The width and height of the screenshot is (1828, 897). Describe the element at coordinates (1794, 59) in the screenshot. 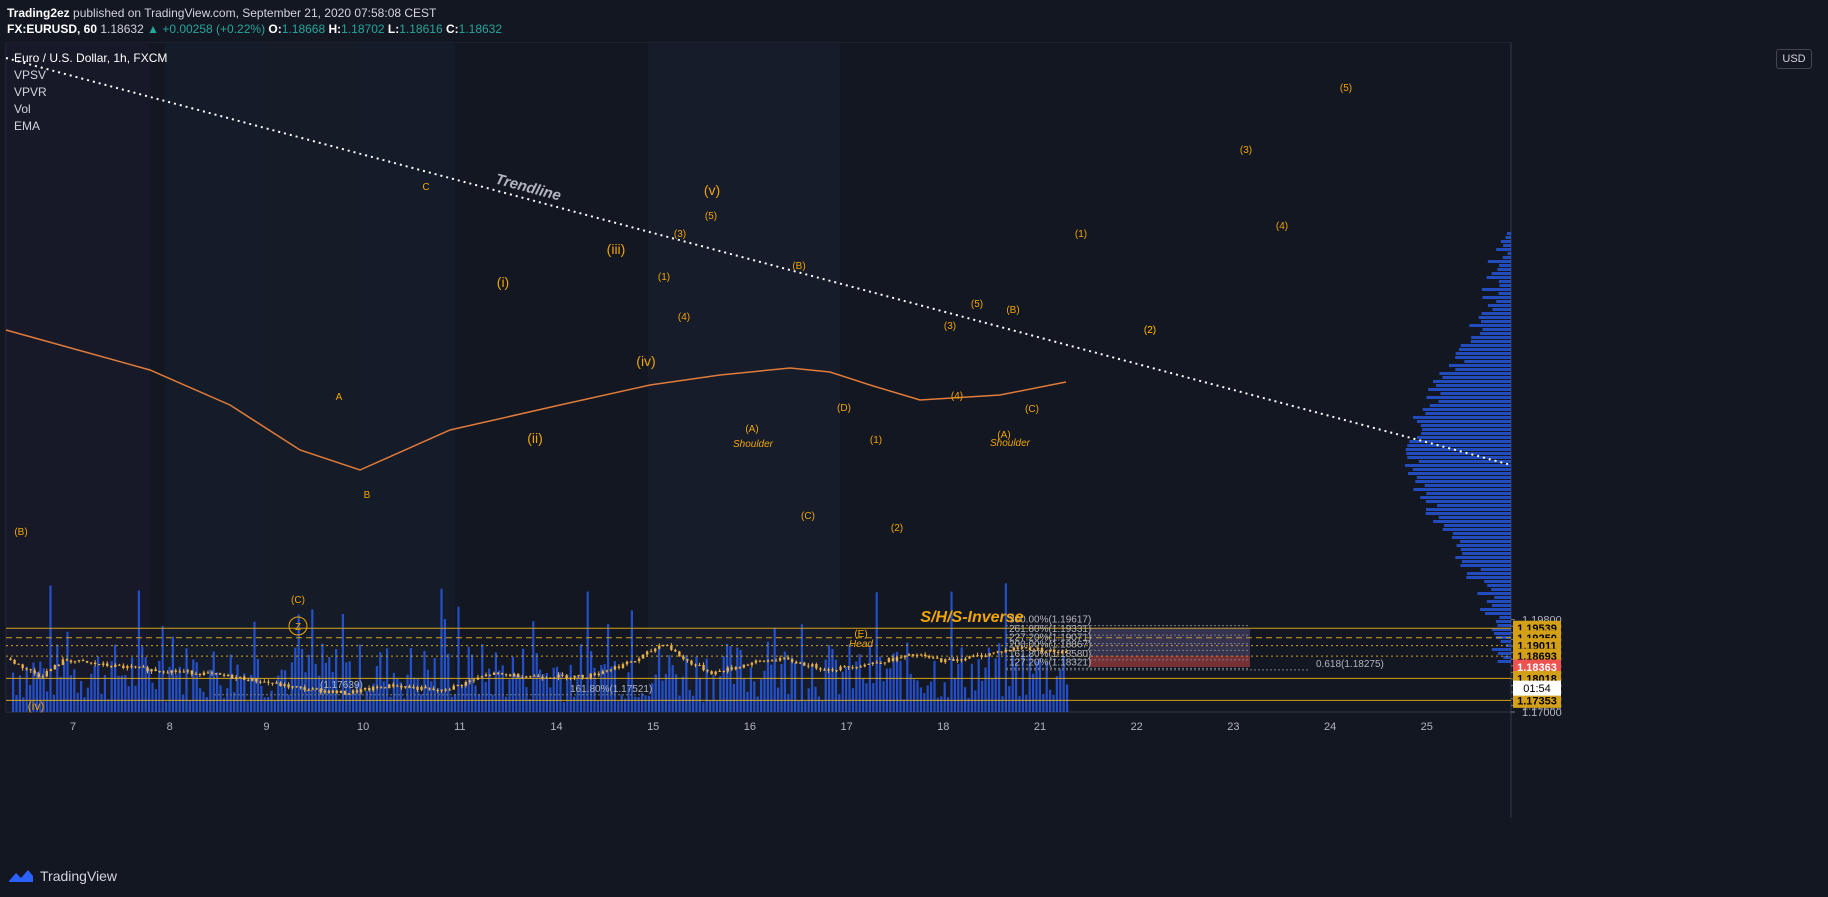

I see `currency-button: USD` at that location.